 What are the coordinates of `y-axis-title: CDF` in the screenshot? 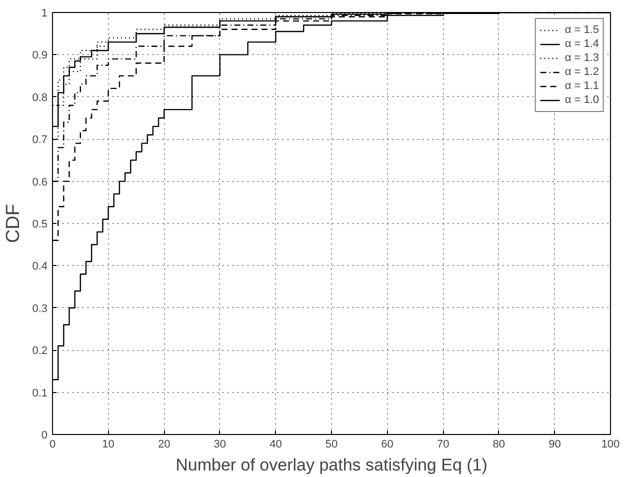 It's located at (13, 224).